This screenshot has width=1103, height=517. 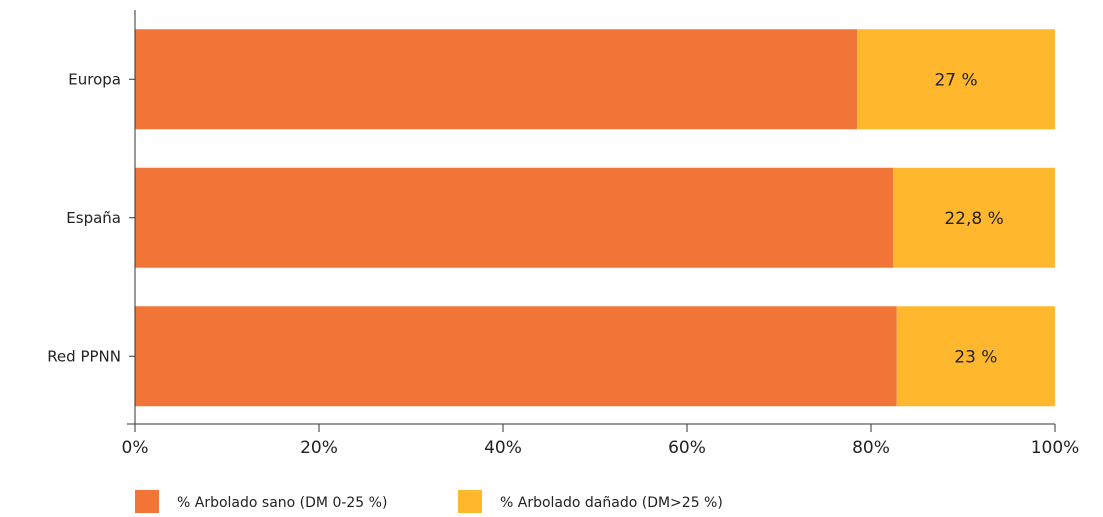 What do you see at coordinates (687, 448) in the screenshot?
I see `x-tick-label-4: 60%` at bounding box center [687, 448].